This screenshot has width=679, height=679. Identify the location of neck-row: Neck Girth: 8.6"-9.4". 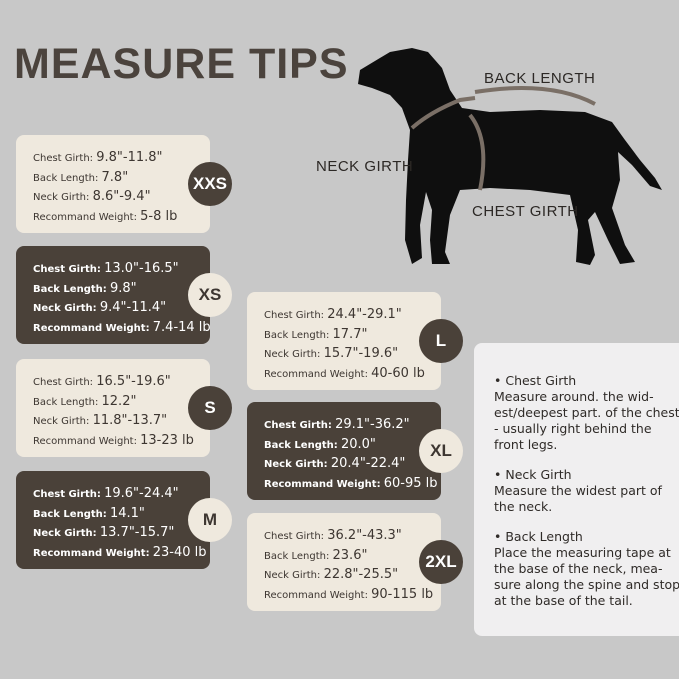
(121, 198).